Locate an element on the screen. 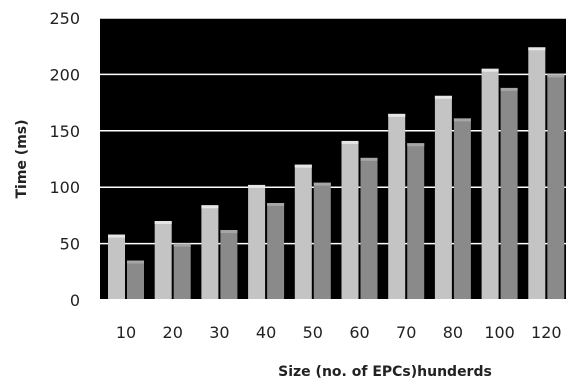 Image resolution: width=566 pixels, height=383 pixels. x-tick-label: 120 is located at coordinates (546, 332).